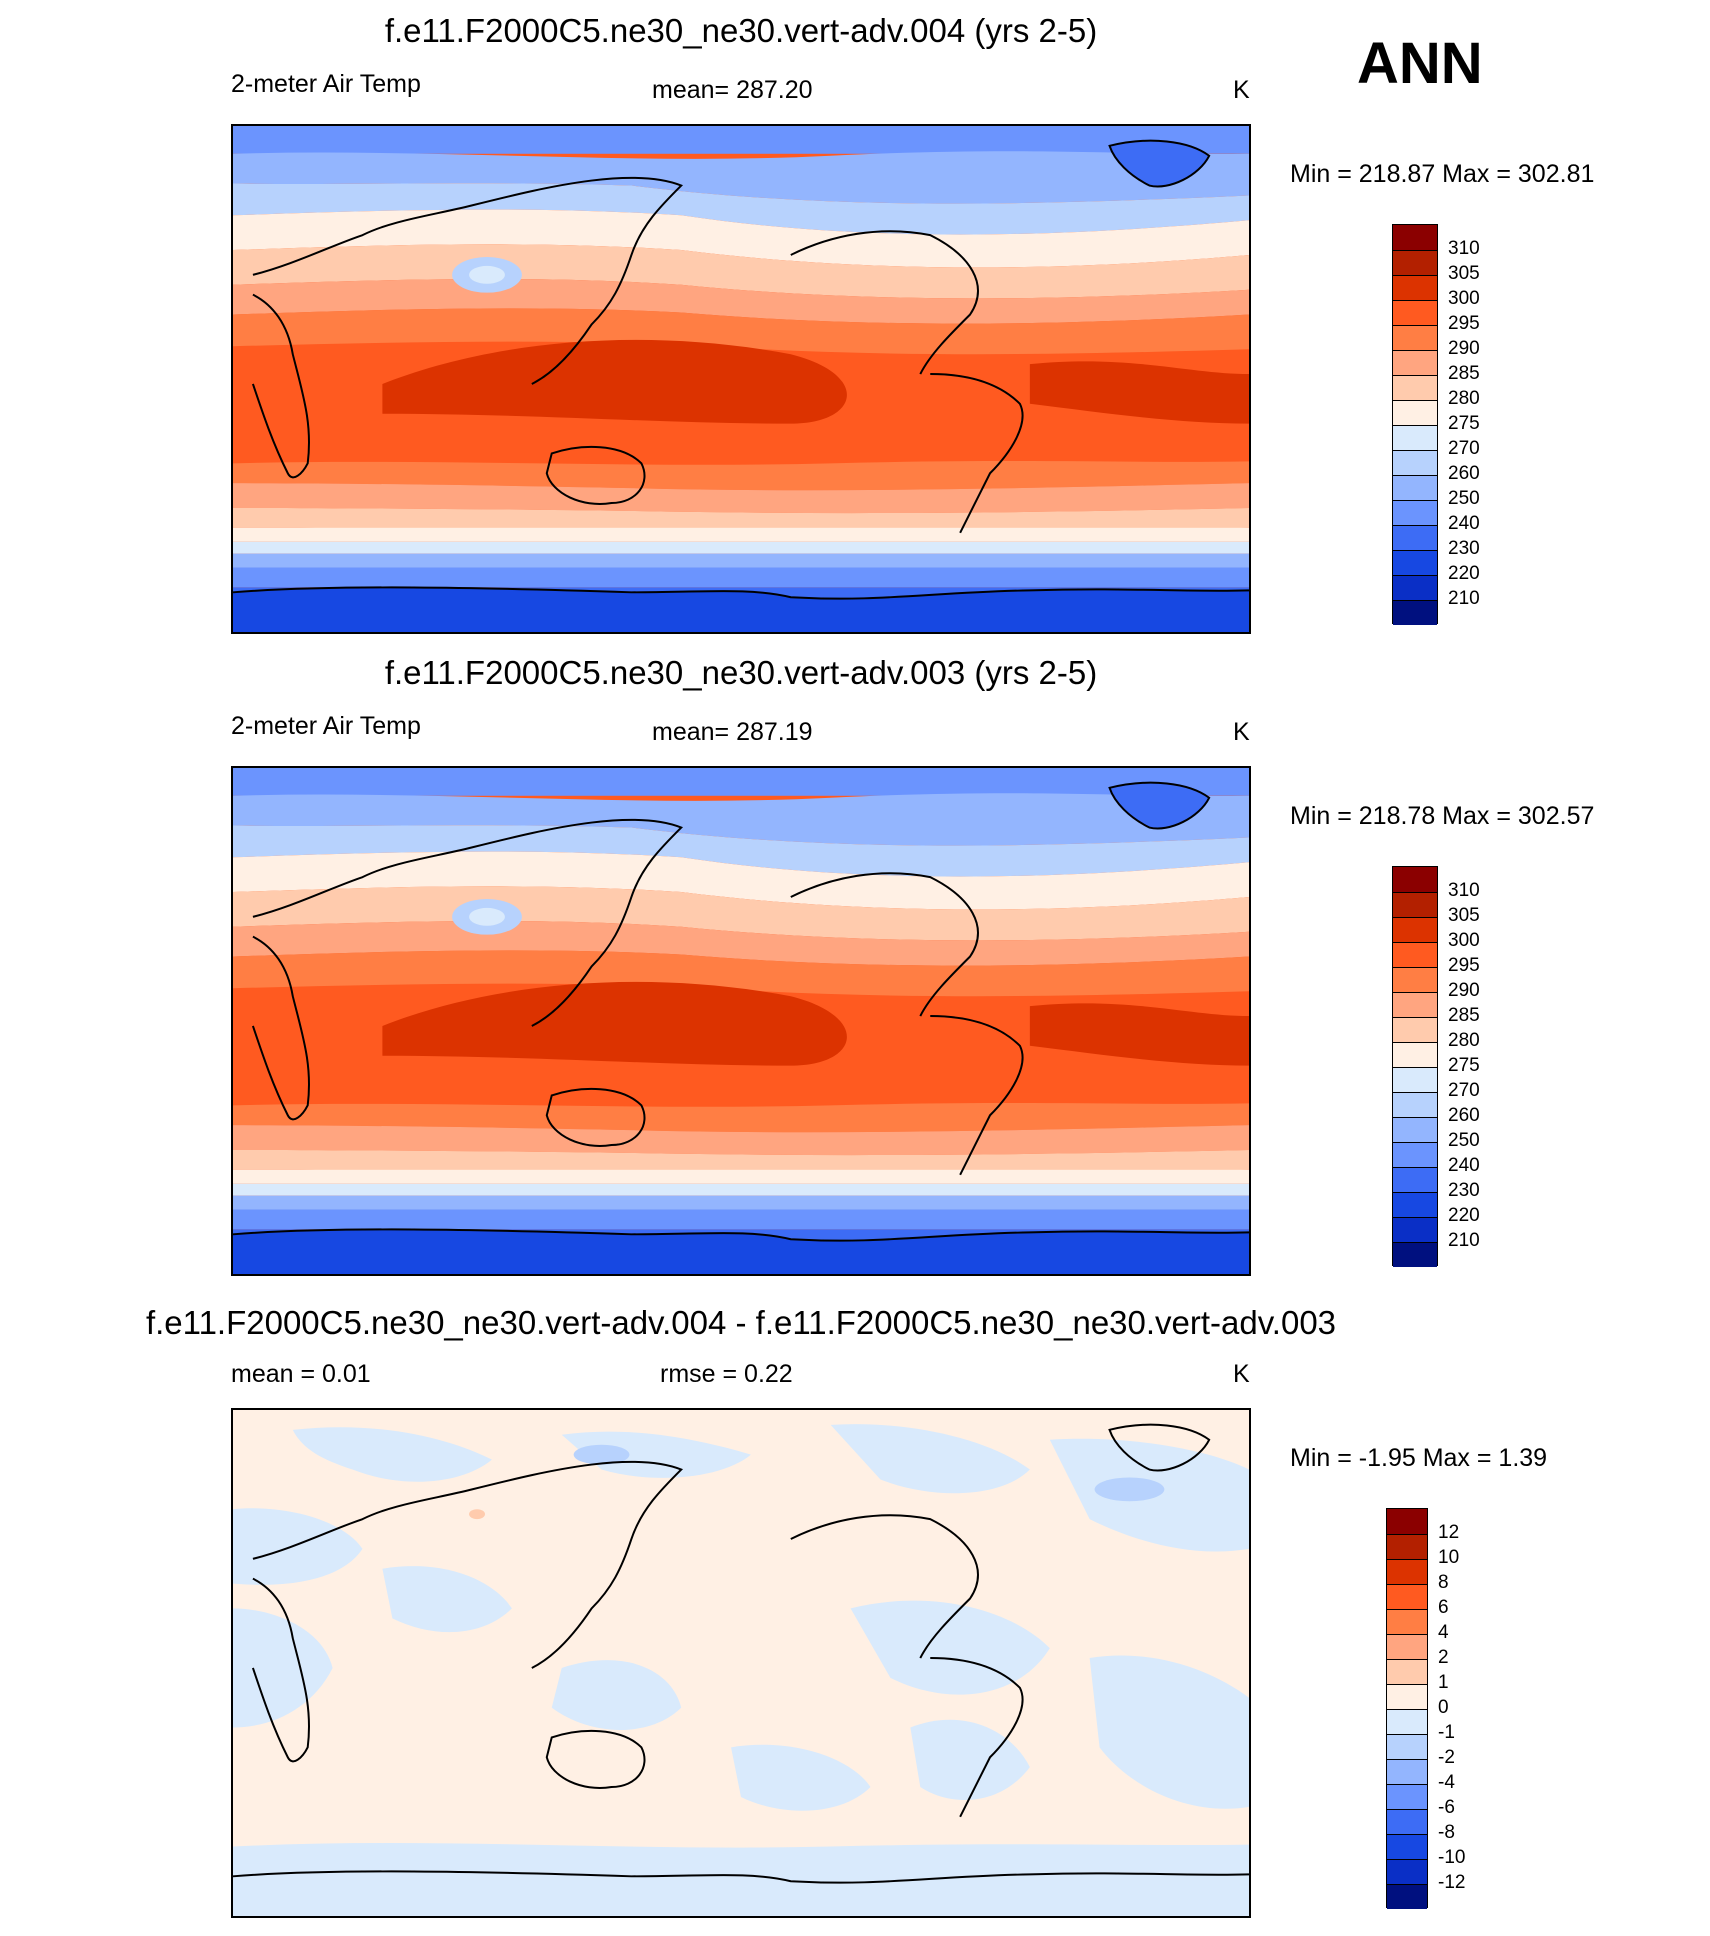 Image resolution: width=1710 pixels, height=1936 pixels. Describe the element at coordinates (1442, 816) in the screenshot. I see `minmax-label: Min = 218.78 Max = 302.57` at that location.